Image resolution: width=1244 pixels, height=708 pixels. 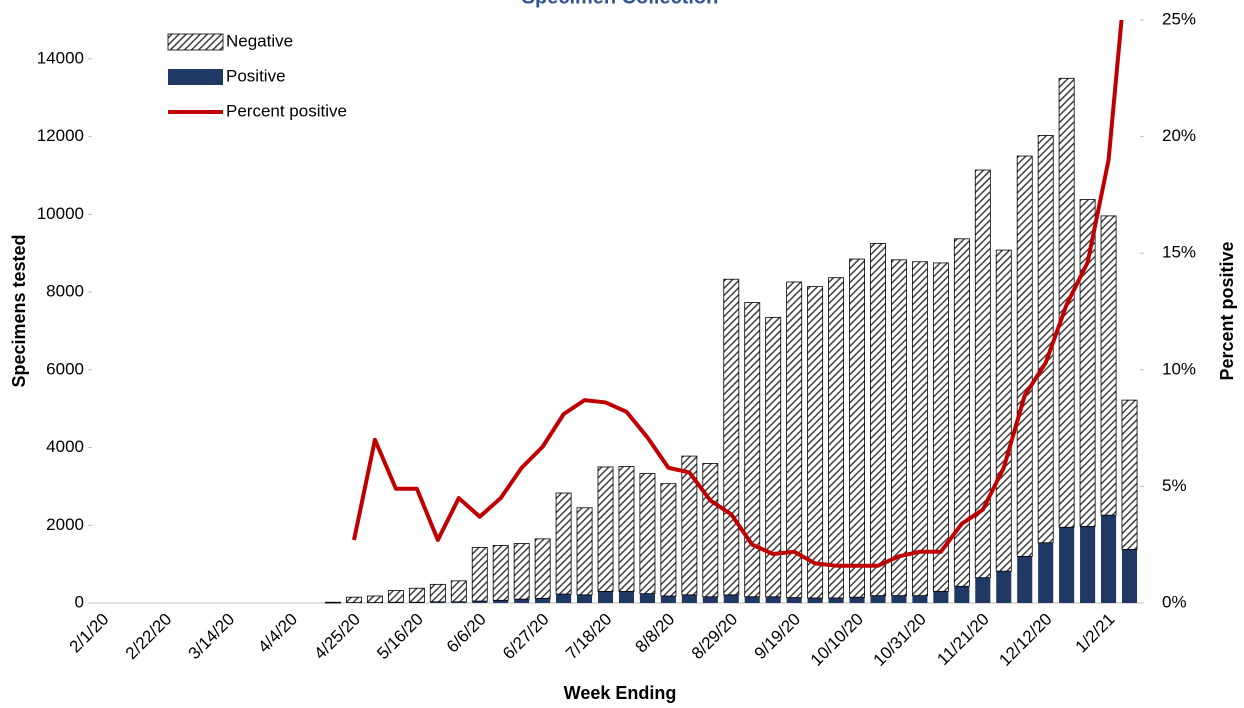 I want to click on x-tick-label: 9/19/20, so click(x=778, y=637).